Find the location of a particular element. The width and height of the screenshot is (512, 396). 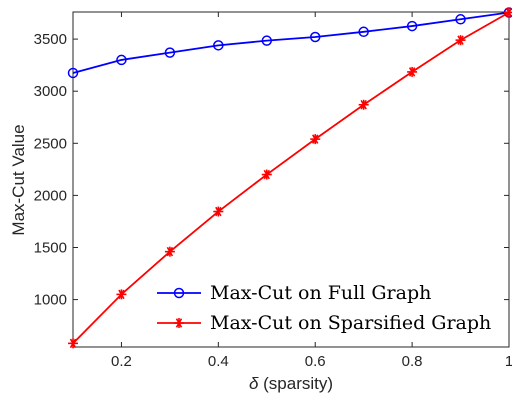

legend-box is located at coordinates (327, 305).